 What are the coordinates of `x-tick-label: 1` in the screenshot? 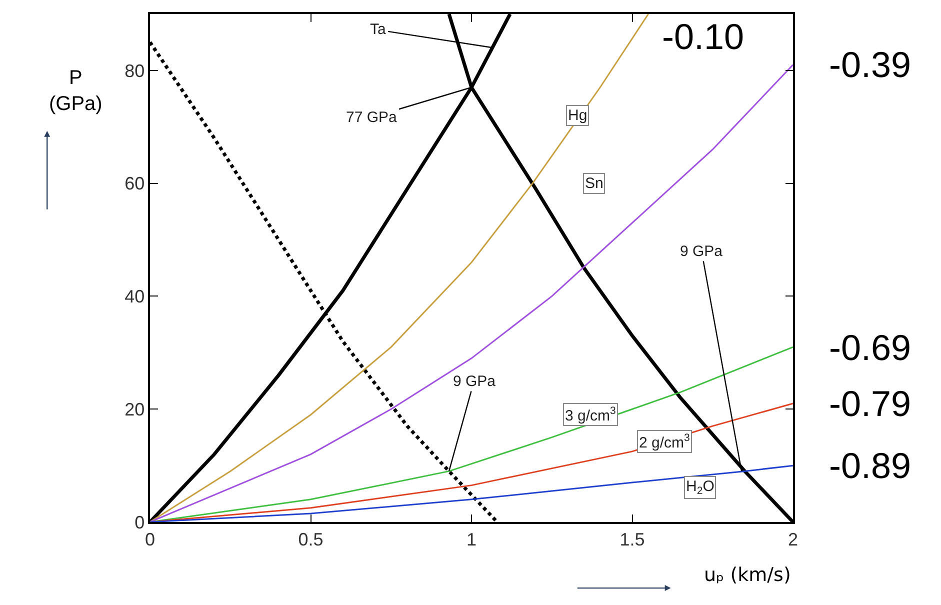 It's located at (471, 539).